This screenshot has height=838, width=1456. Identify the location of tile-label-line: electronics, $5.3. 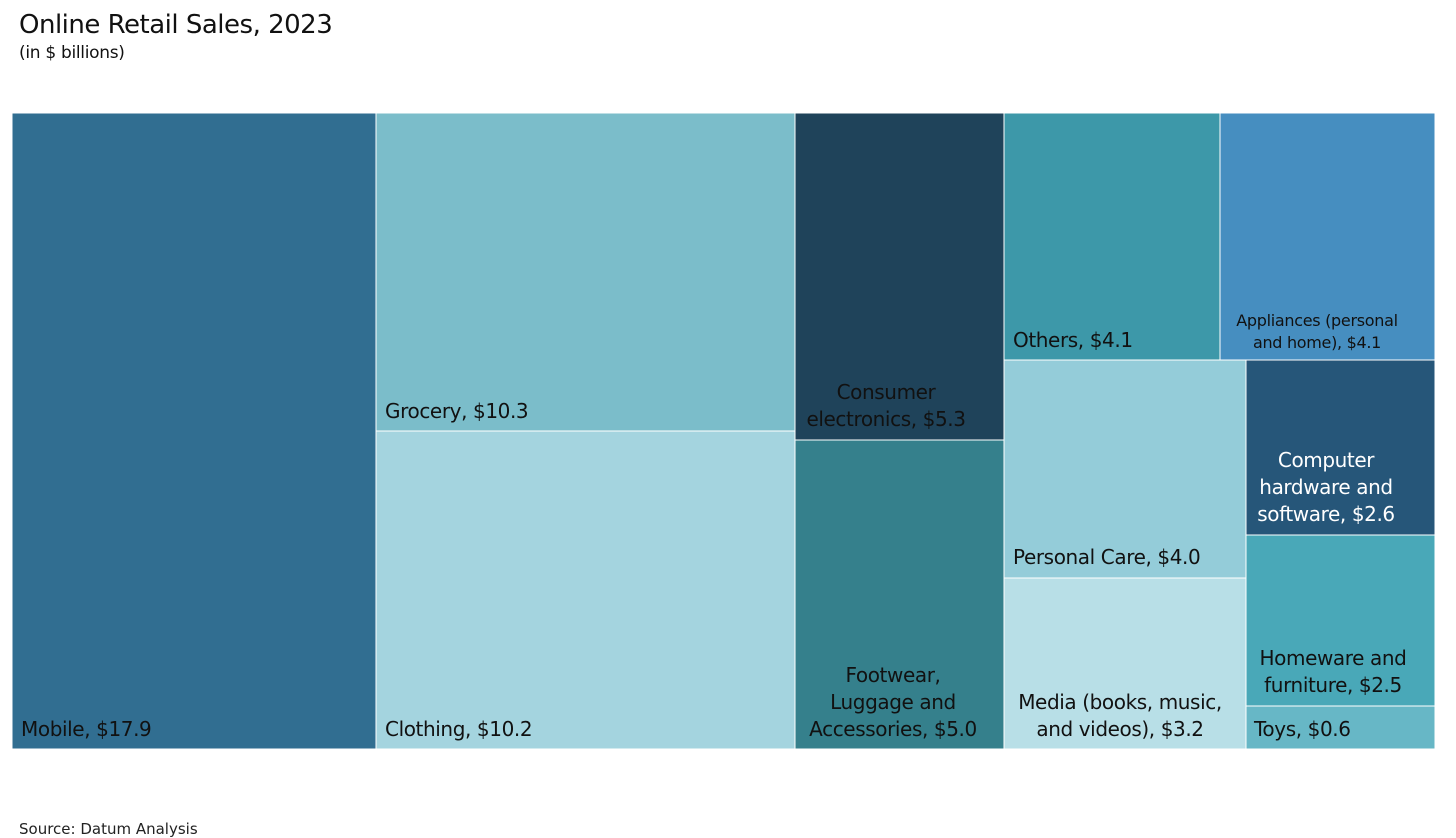
(885, 419).